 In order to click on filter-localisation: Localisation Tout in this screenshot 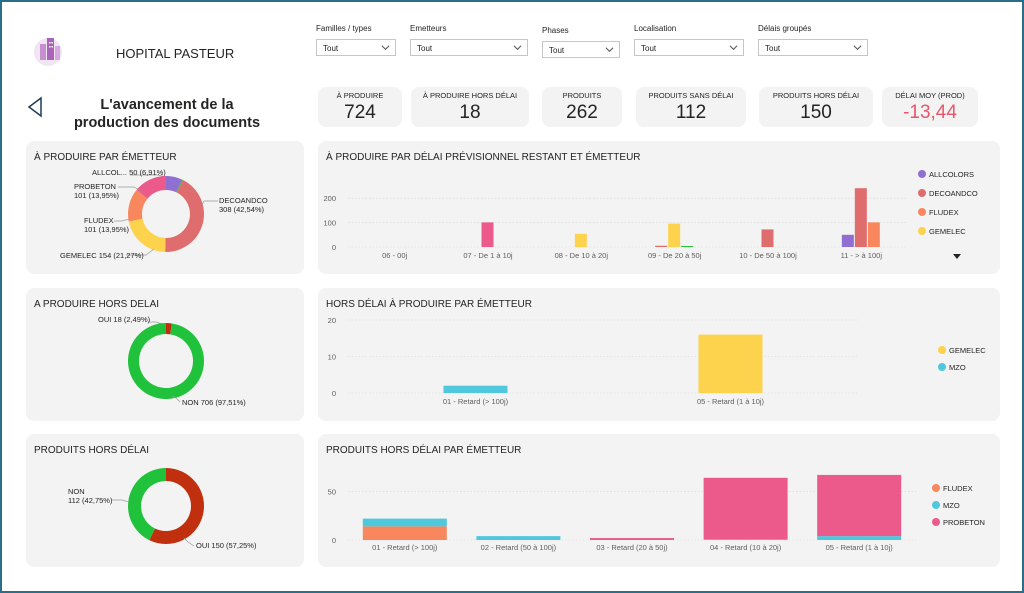, I will do `click(689, 40)`.